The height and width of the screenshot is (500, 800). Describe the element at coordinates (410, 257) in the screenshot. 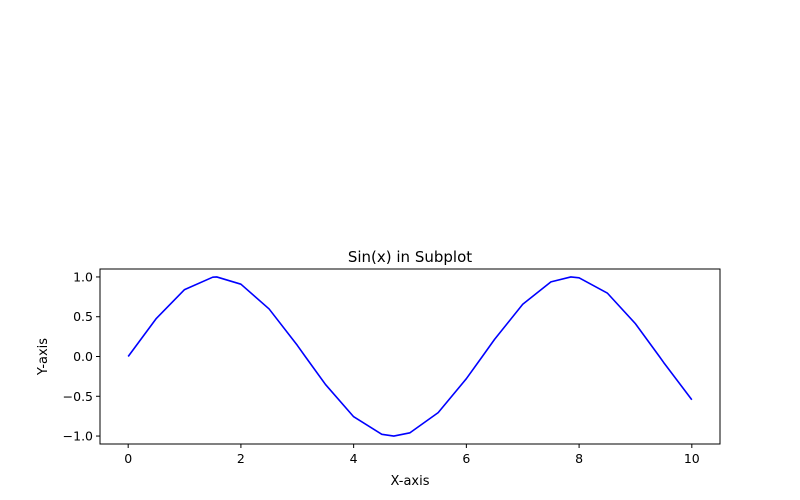

I see `chart-title: Sin(x) in Subplot` at that location.